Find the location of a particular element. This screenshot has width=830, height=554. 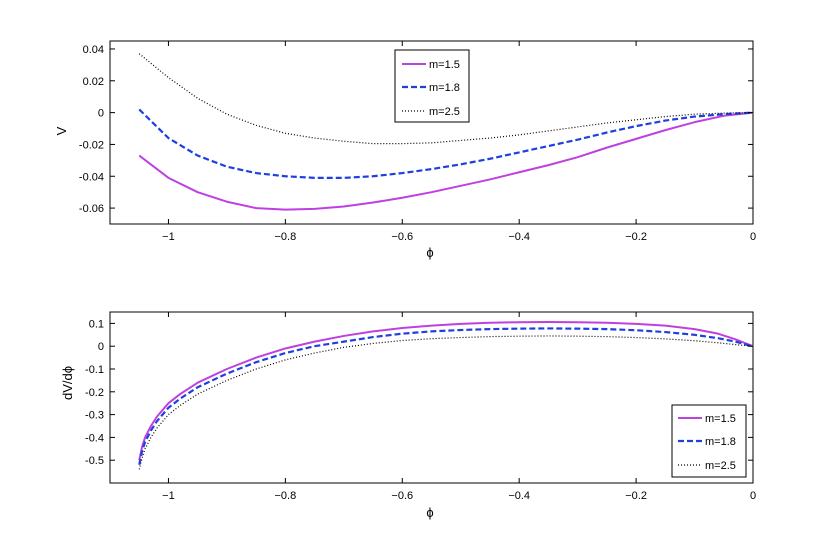

top-x-tick-label: −0.6 is located at coordinates (402, 237).